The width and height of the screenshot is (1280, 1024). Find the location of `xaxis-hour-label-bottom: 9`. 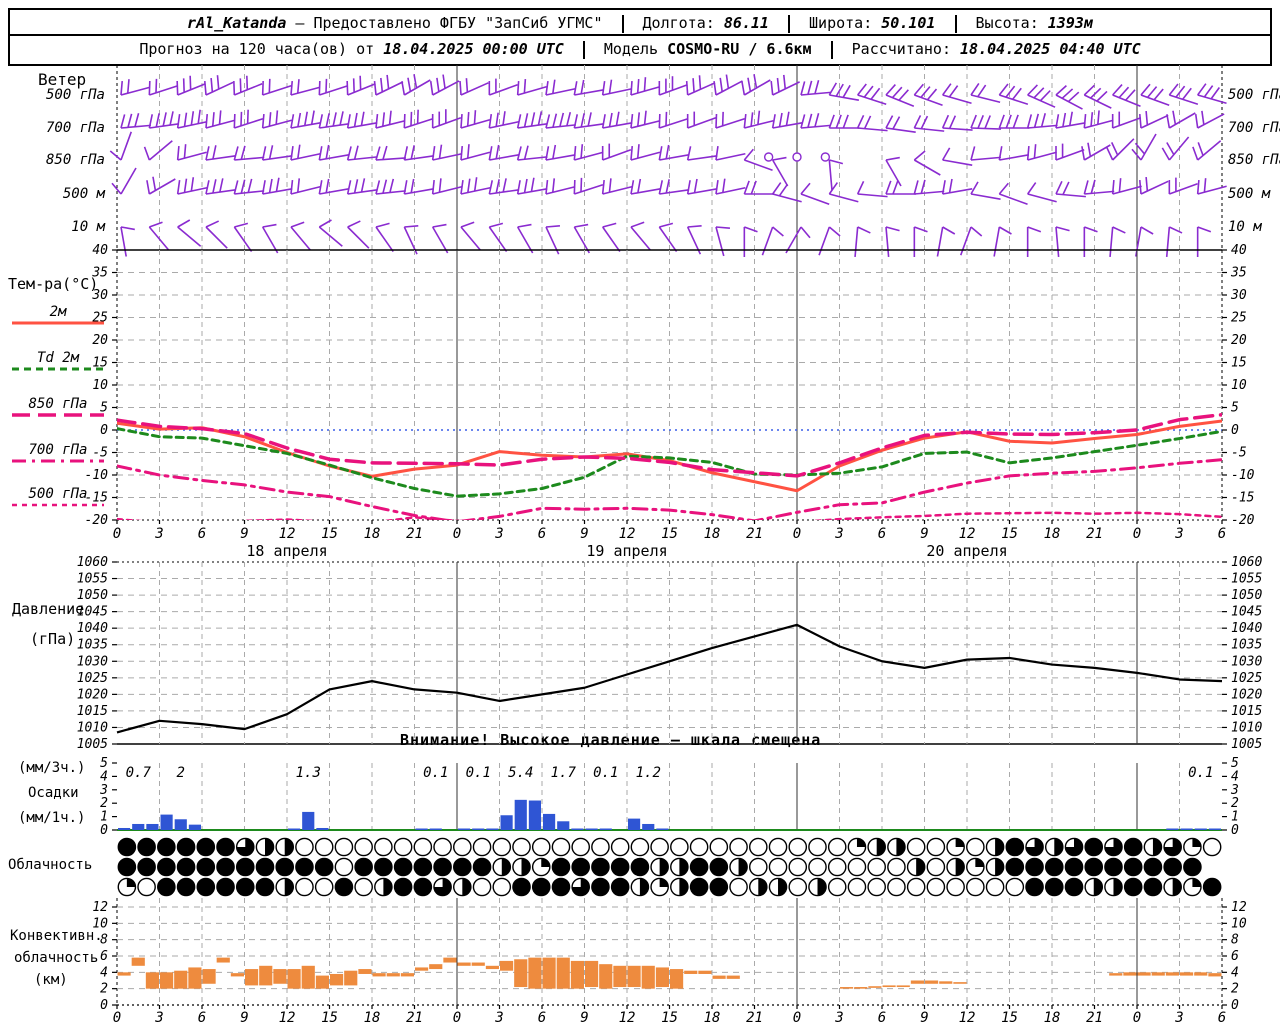

xaxis-hour-label-bottom: 9 is located at coordinates (584, 1017).